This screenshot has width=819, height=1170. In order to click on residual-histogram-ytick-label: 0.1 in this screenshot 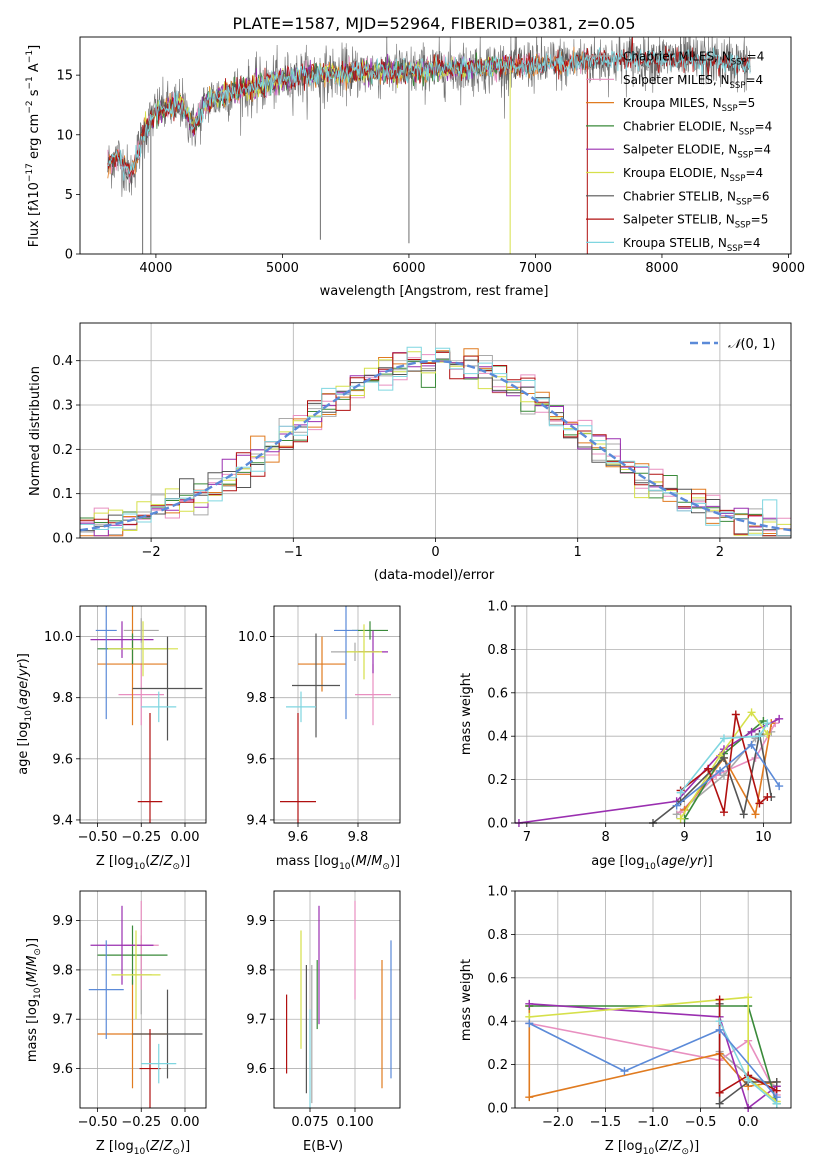, I will do `click(62, 494)`.